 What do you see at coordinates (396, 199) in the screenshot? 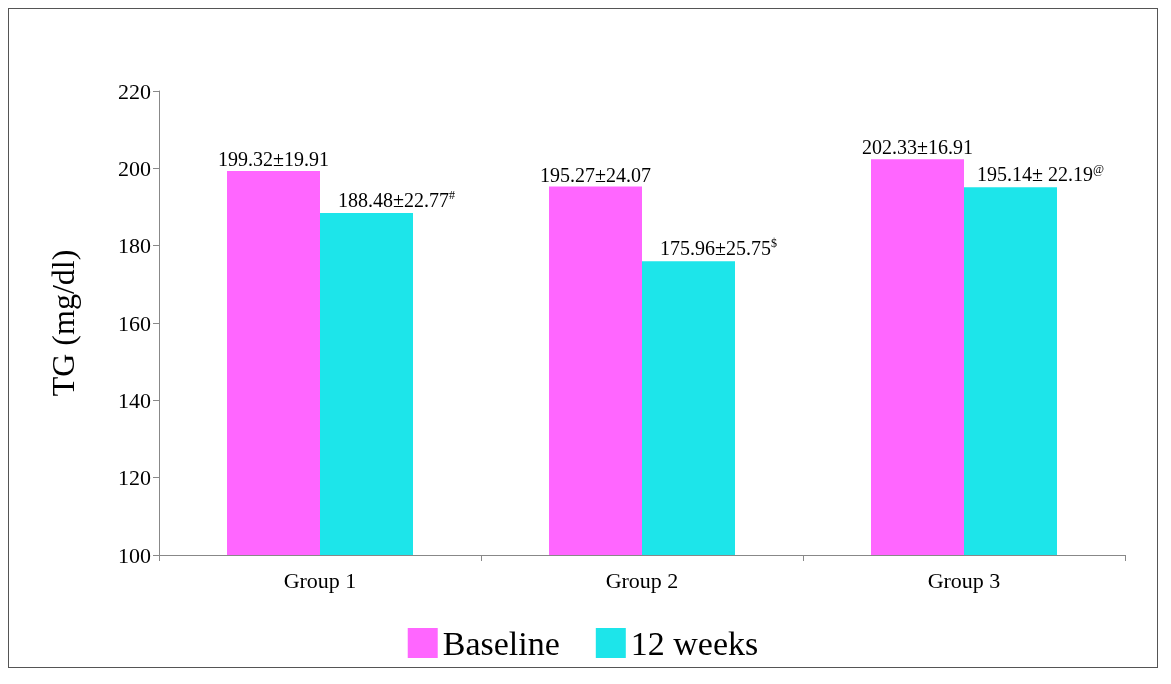
I see `data-label: 188.48±22.77#` at bounding box center [396, 199].